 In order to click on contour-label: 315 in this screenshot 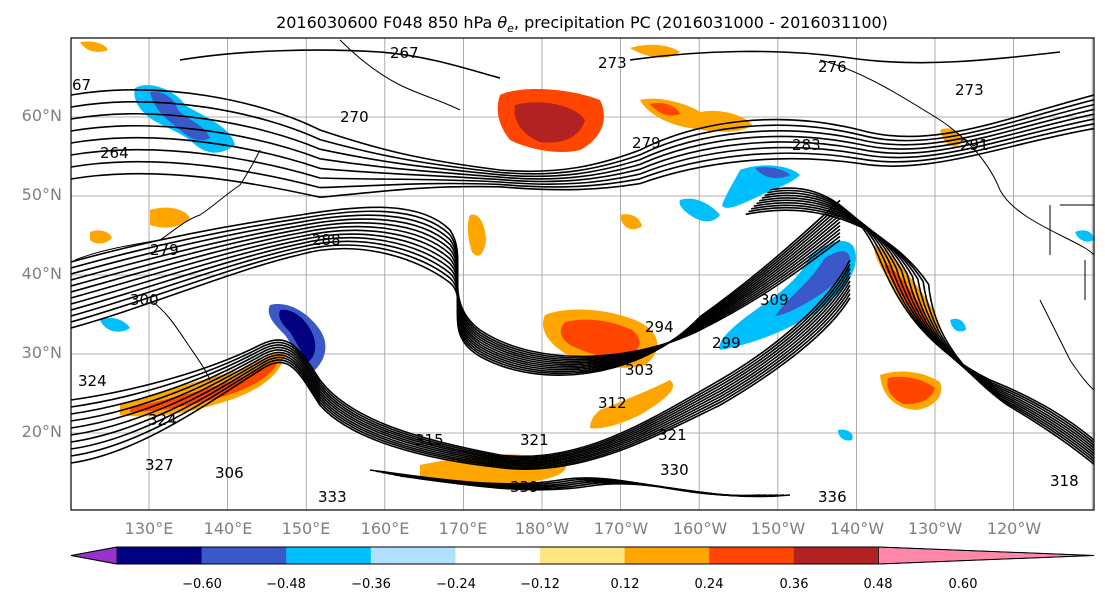, I will do `click(429, 440)`.